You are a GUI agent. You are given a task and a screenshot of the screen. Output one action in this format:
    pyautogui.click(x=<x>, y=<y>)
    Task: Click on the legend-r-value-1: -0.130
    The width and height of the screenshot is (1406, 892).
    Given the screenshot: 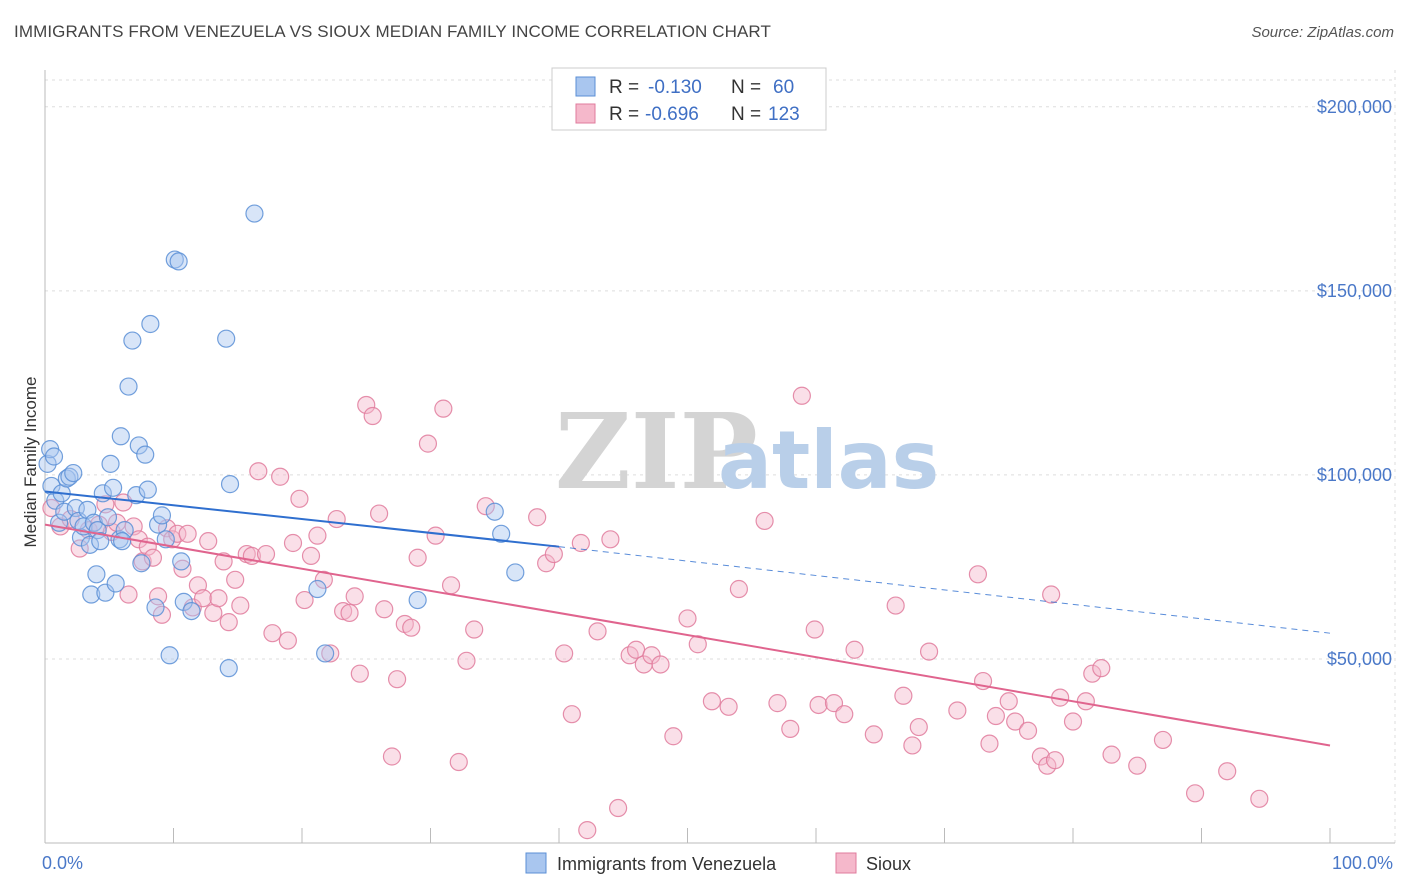 What is the action you would take?
    pyautogui.click(x=675, y=87)
    